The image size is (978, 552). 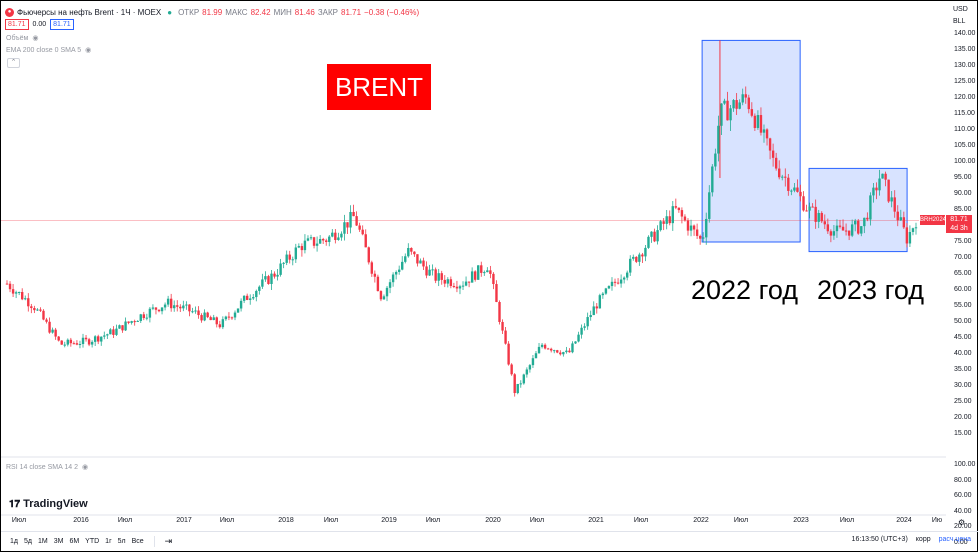 I want to click on time-axis-label: 2021, so click(x=596, y=520).